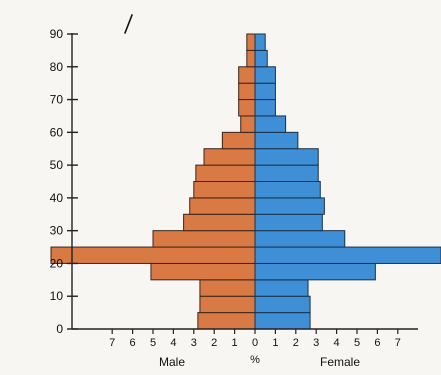 The width and height of the screenshot is (441, 375). What do you see at coordinates (57, 132) in the screenshot?
I see `y-axis-tick-label: 60` at bounding box center [57, 132].